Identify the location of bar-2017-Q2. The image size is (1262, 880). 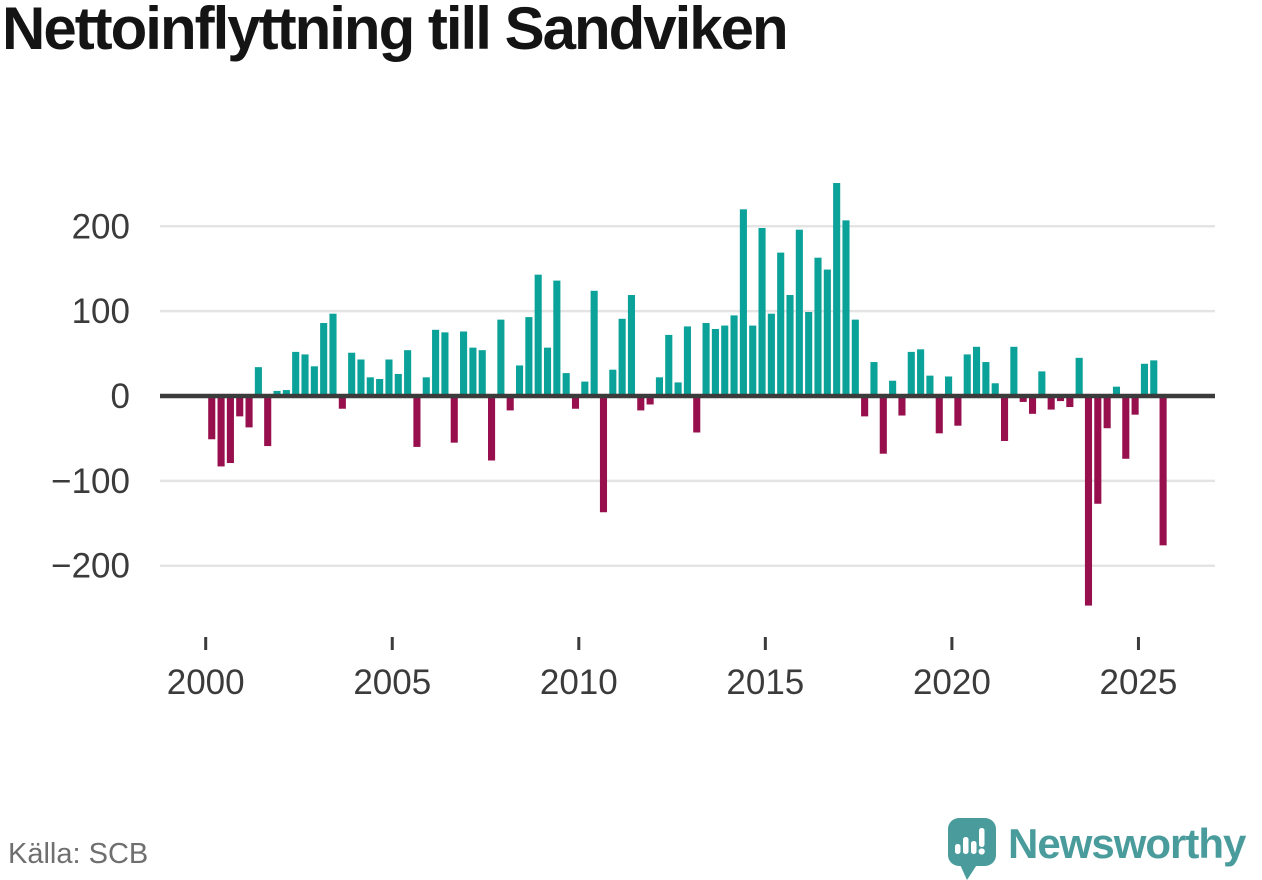
(855, 357).